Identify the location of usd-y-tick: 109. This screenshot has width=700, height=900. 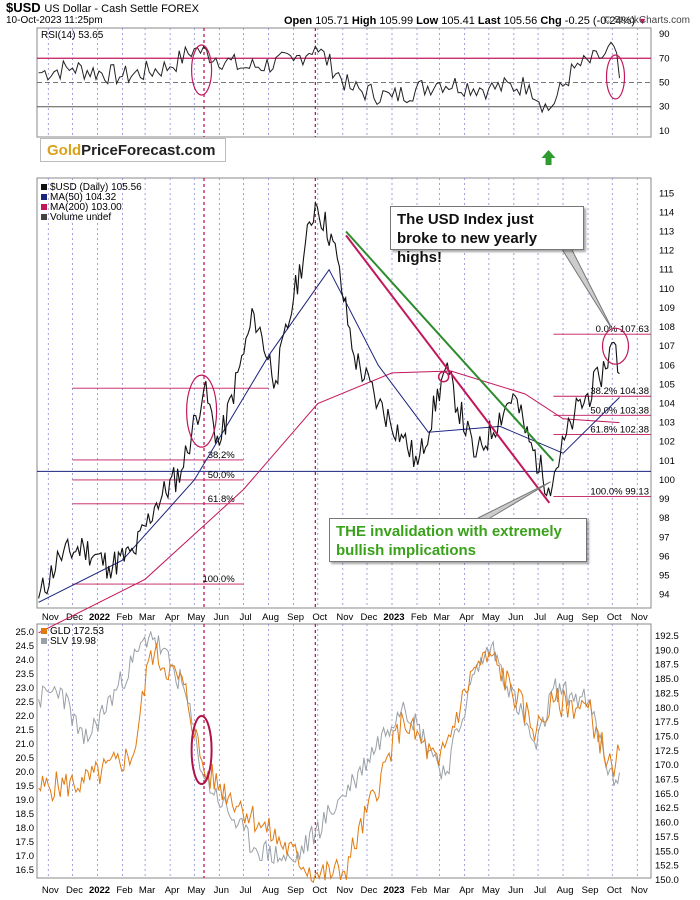
(667, 308).